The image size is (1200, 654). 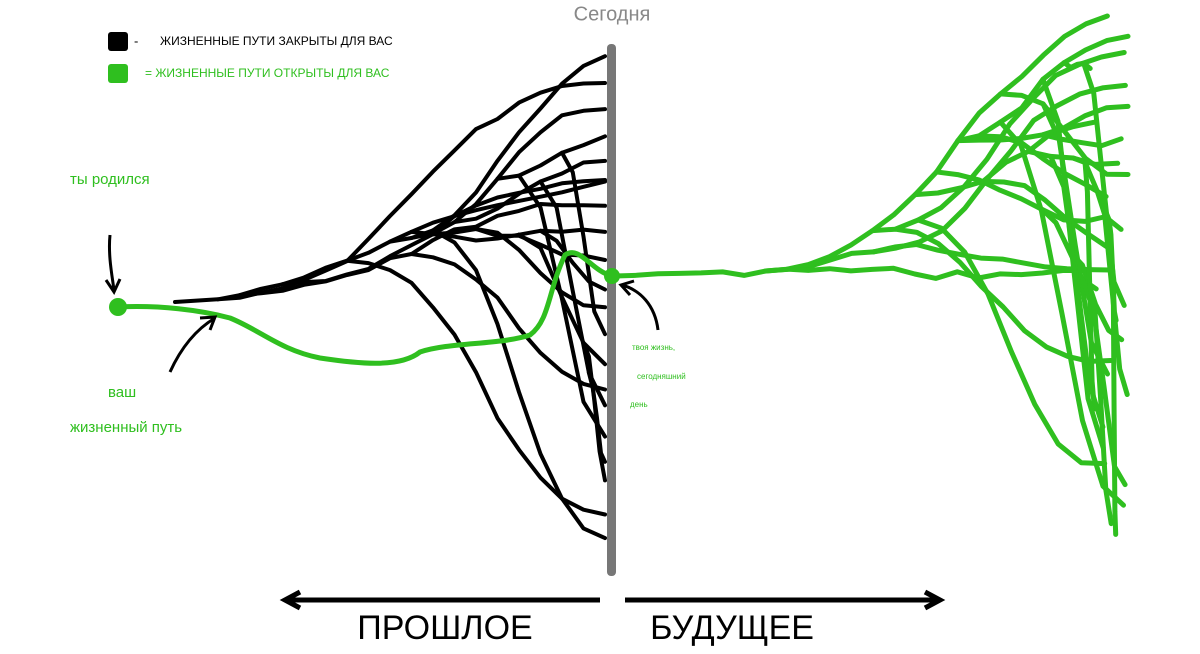 What do you see at coordinates (612, 276) in the screenshot?
I see `today-dot` at bounding box center [612, 276].